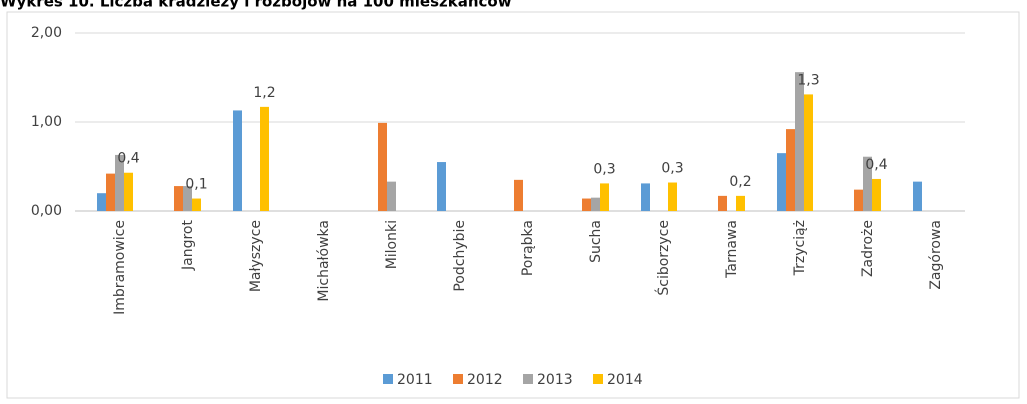  Describe the element at coordinates (46, 211) in the screenshot. I see `y-tick-label: 0,00` at that location.